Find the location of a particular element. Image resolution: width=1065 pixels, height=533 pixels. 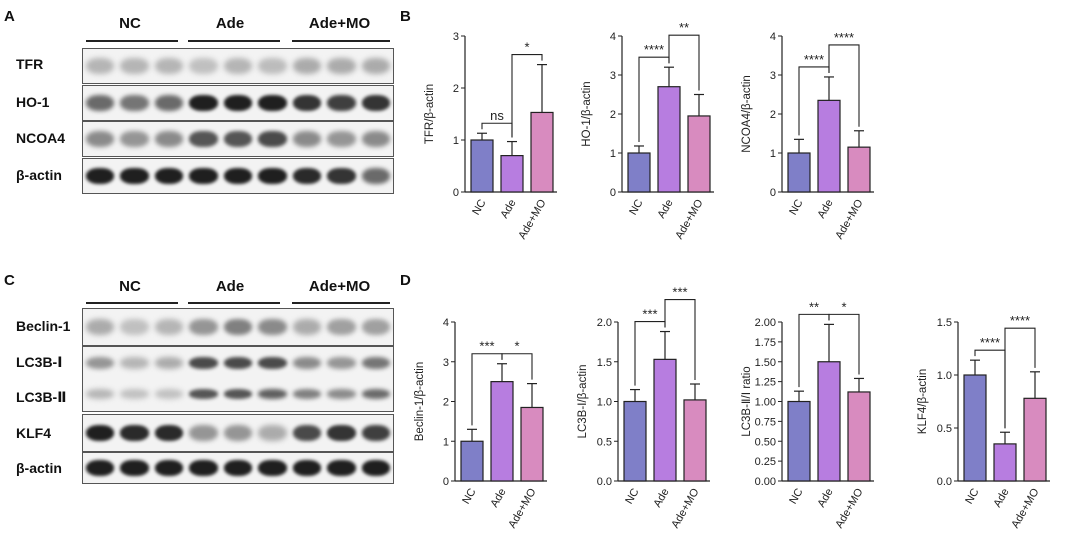

y-tick-label: 3 is located at coordinates (446, 363).